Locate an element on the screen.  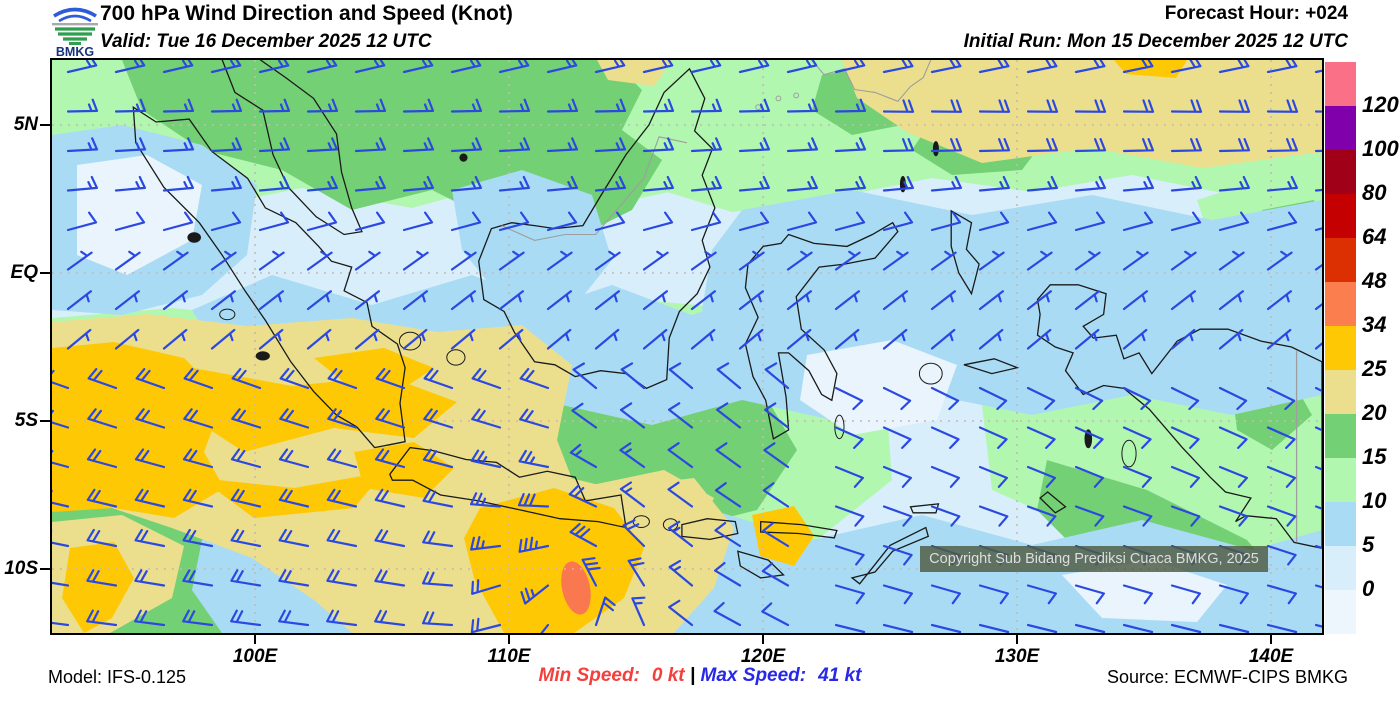
lon-label: 120E is located at coordinates (763, 656).